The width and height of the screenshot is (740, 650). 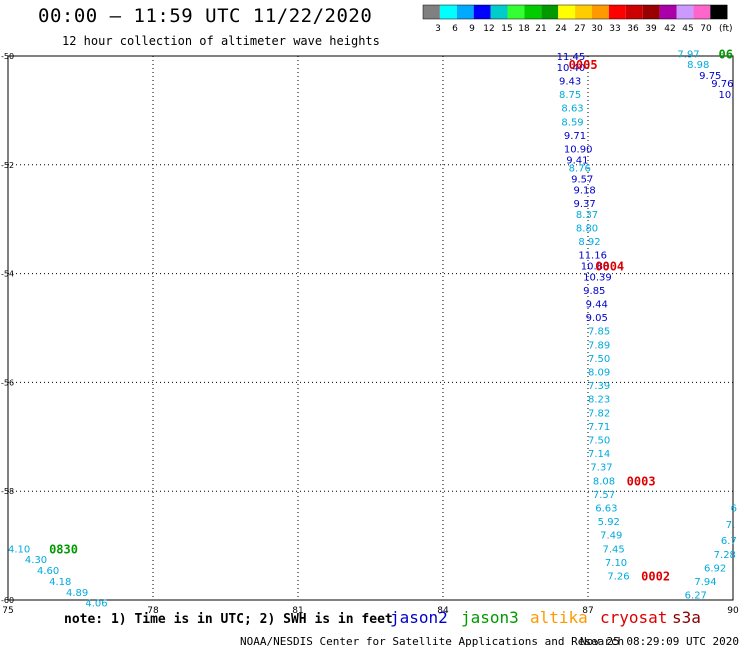 What do you see at coordinates (63, 549) in the screenshot?
I see `track-time-label: 0830` at bounding box center [63, 549].